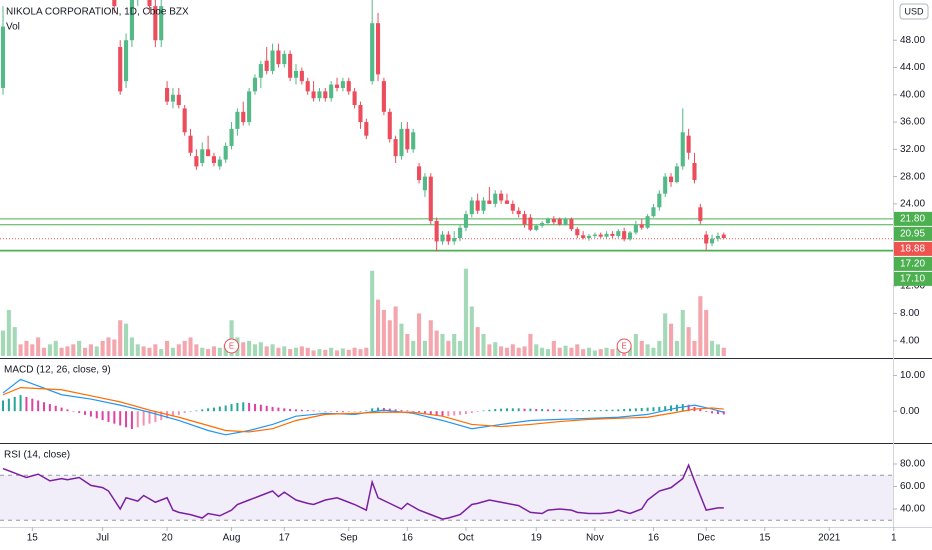 The width and height of the screenshot is (932, 550). Describe the element at coordinates (349, 538) in the screenshot. I see `x-tick-label: Sep` at that location.